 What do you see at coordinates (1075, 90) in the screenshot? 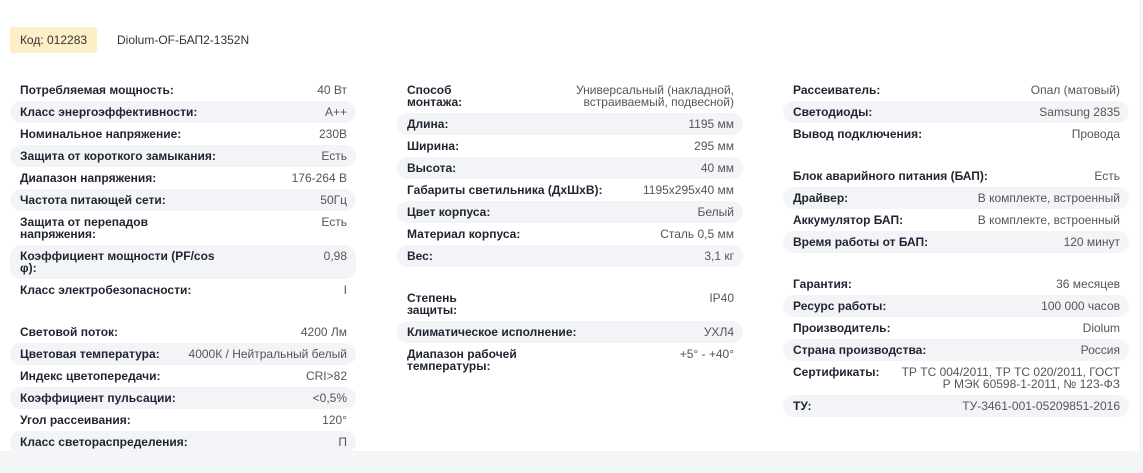
I see `spec-value: Опал (матовый)` at bounding box center [1075, 90].